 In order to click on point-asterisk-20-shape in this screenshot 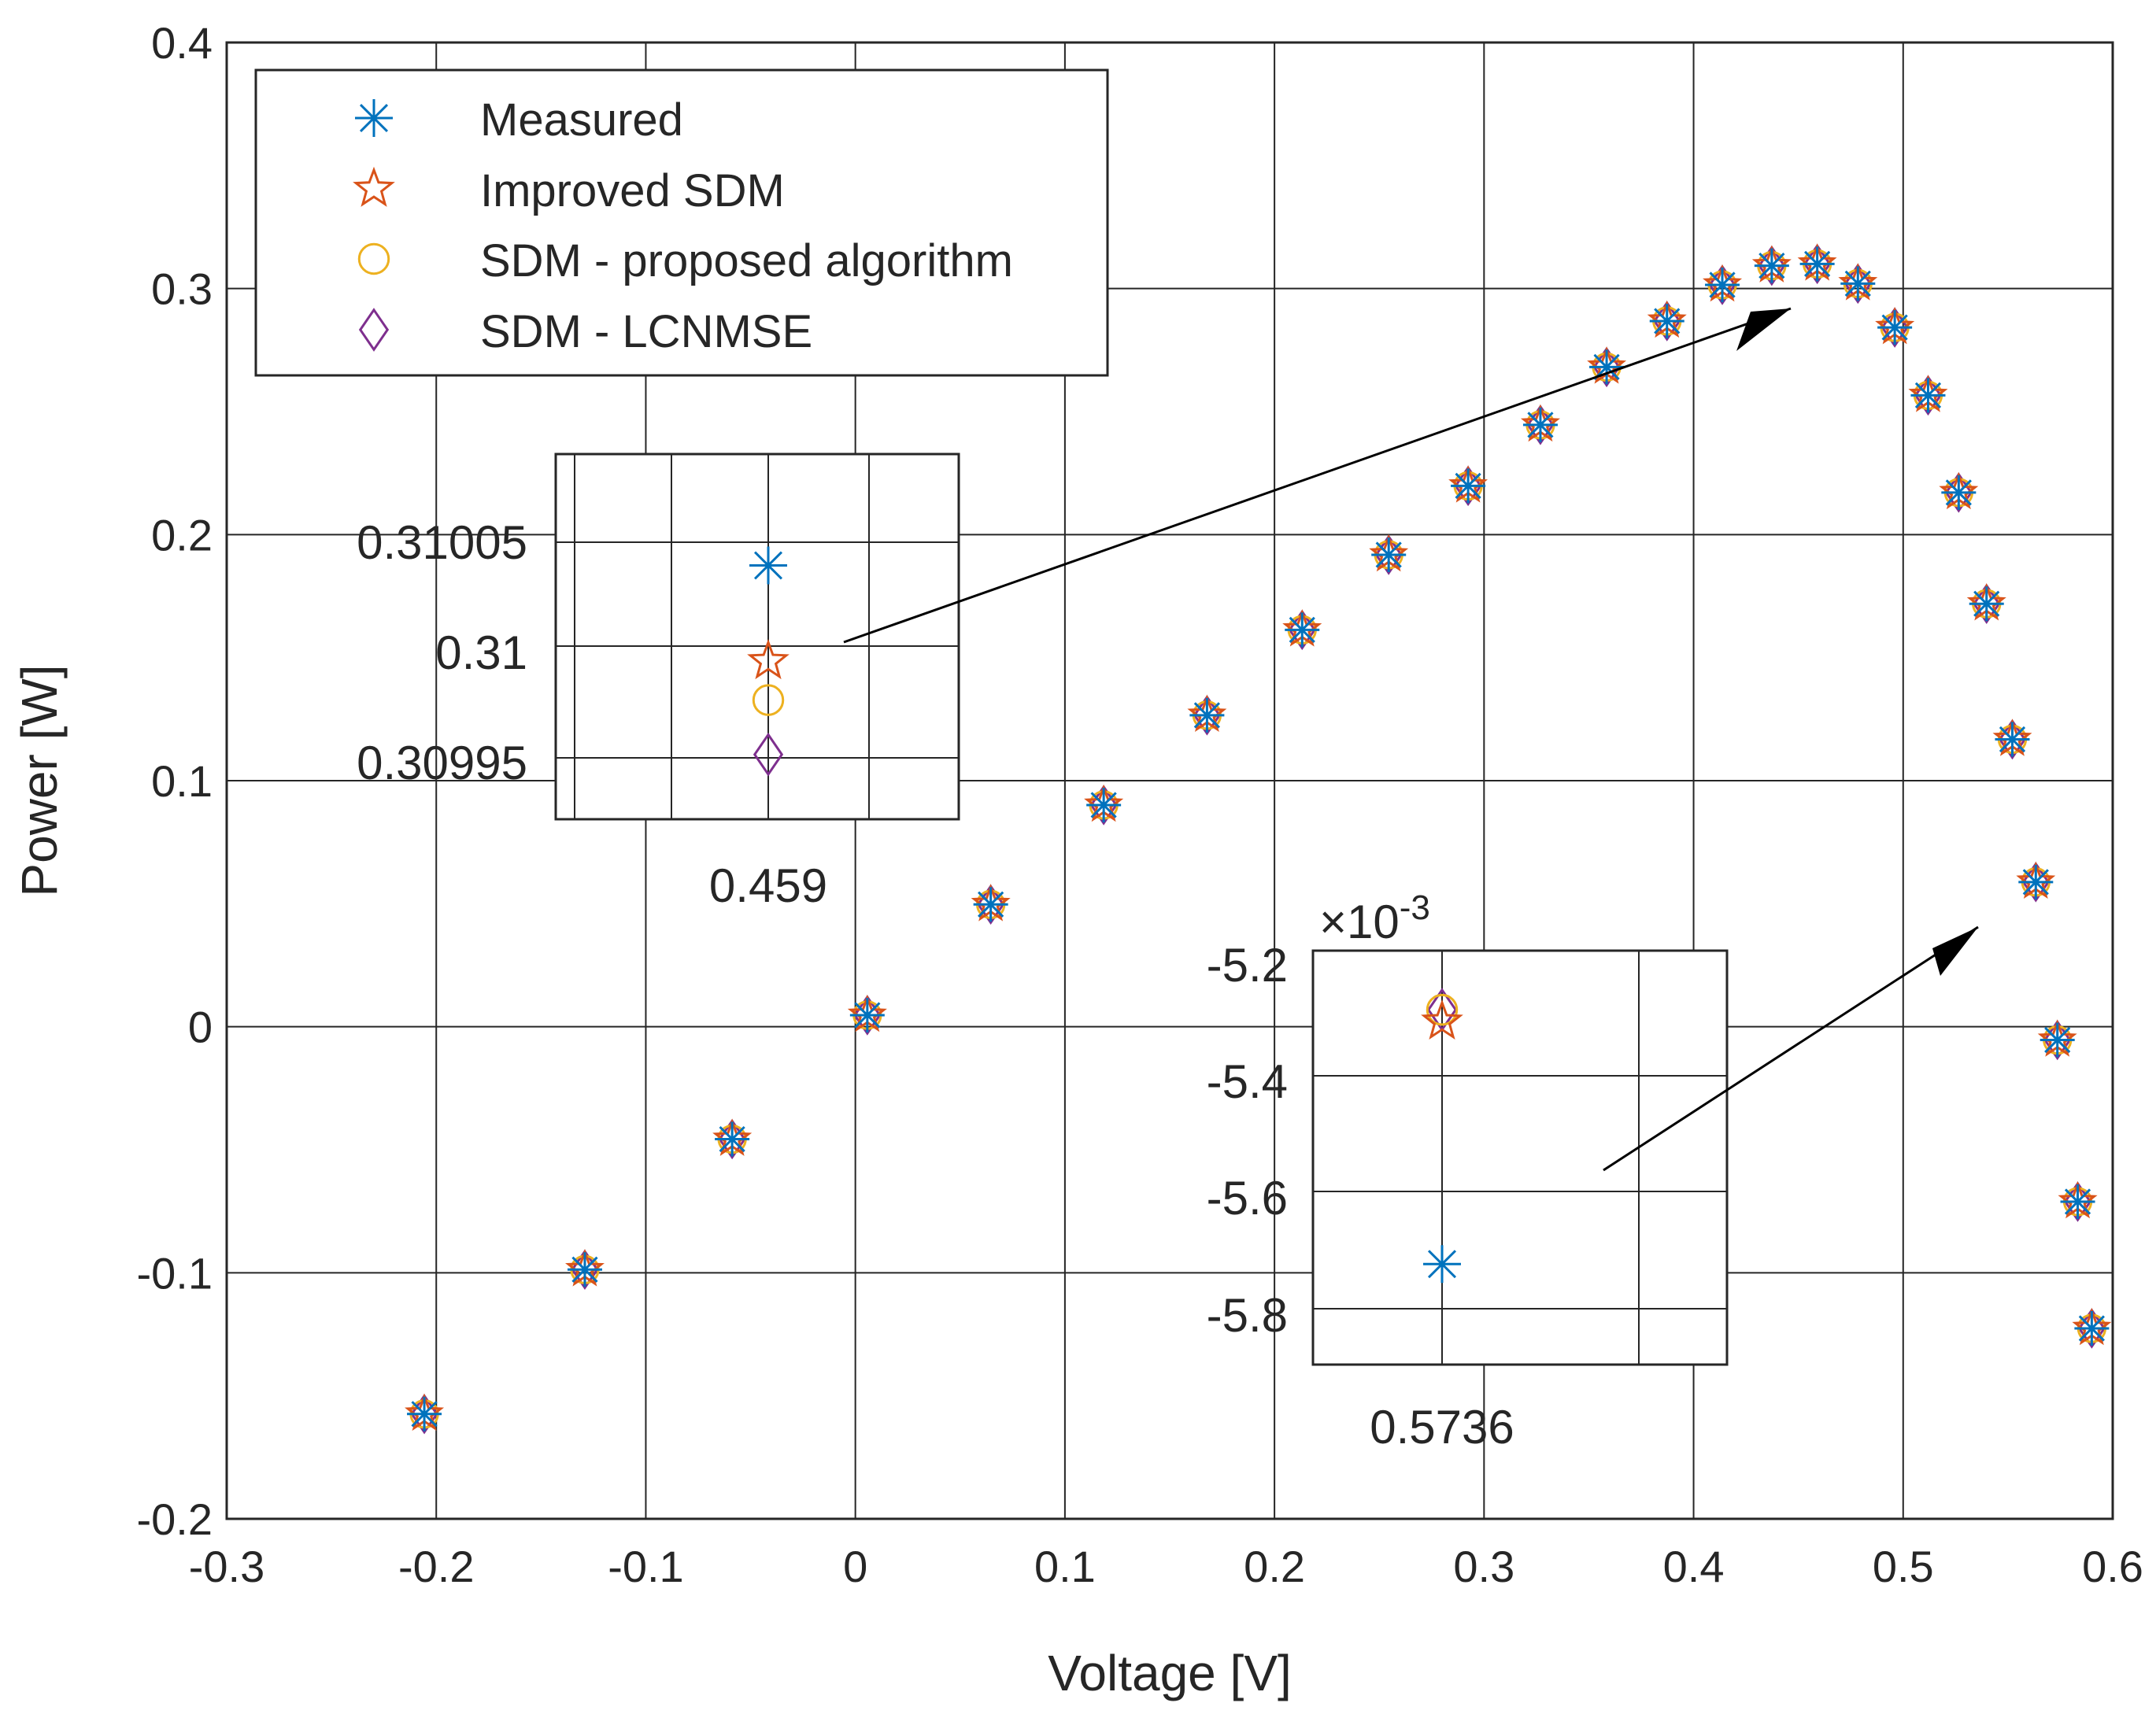, I will do `click(1986, 604)`.